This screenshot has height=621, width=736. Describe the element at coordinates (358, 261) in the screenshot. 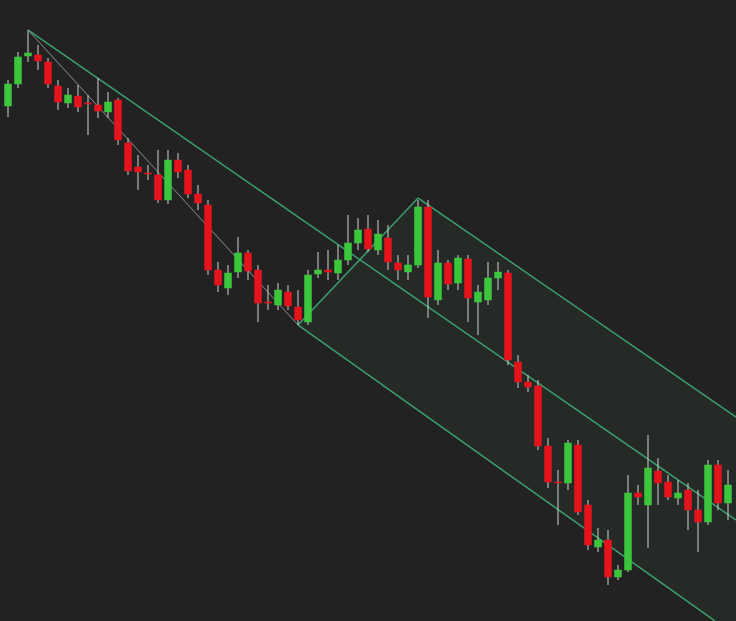

I see `channel-connector` at that location.